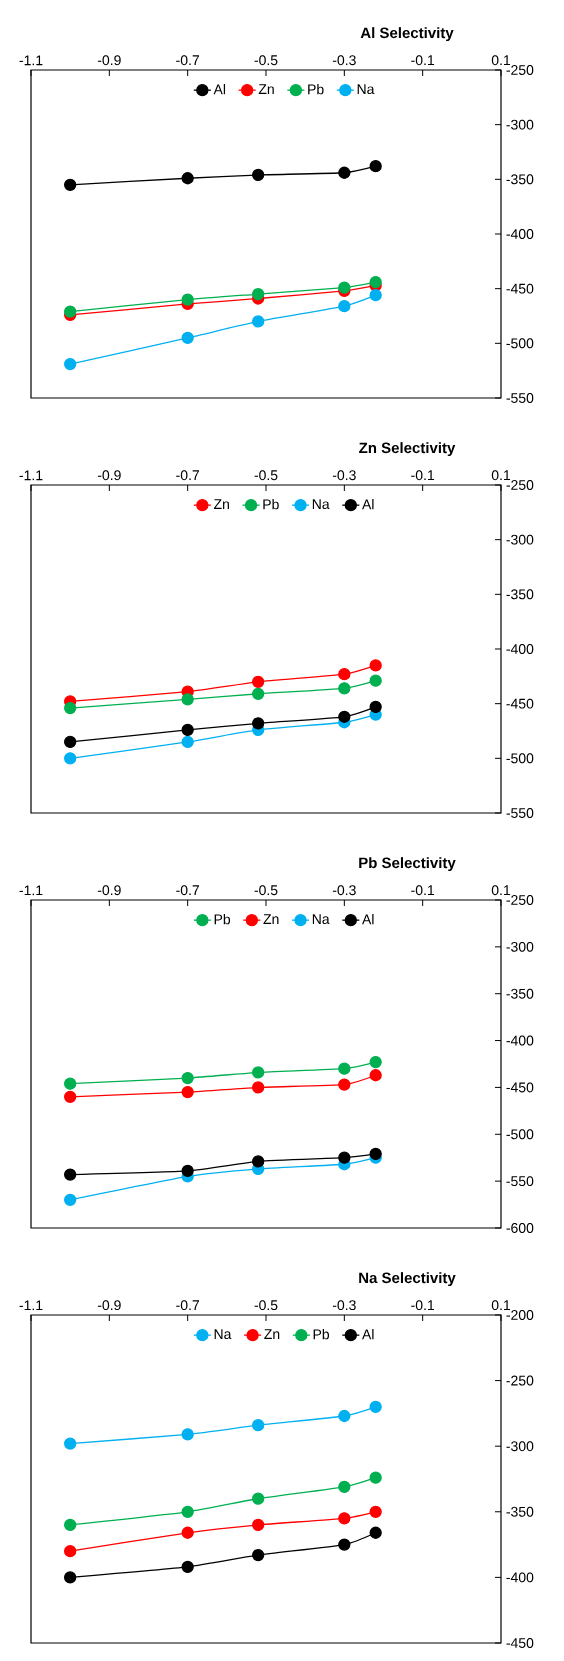 This screenshot has height=1661, width=564. Describe the element at coordinates (520, 1315) in the screenshot. I see `y-tick-label: -200` at that location.